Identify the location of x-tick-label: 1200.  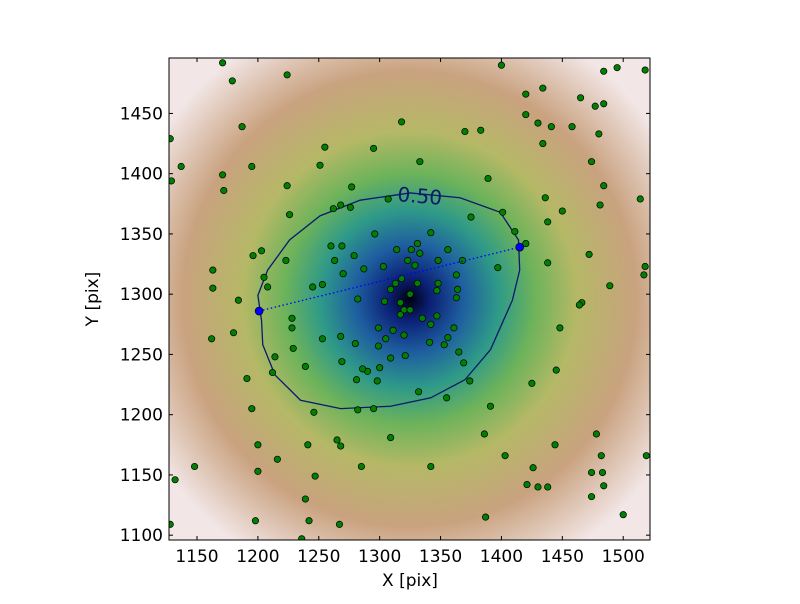
(257, 557).